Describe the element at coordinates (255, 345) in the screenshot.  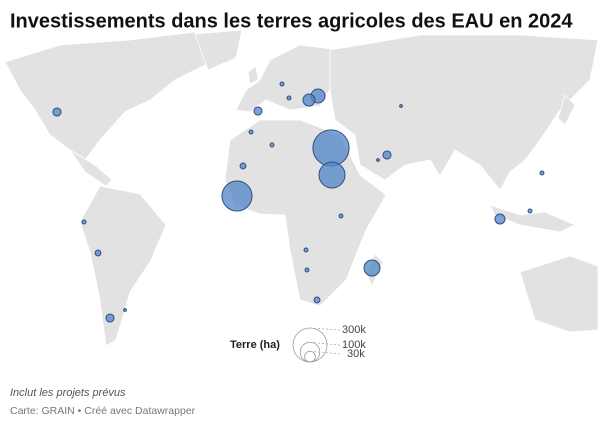
I see `legend-title: Terre (ha)` at that location.